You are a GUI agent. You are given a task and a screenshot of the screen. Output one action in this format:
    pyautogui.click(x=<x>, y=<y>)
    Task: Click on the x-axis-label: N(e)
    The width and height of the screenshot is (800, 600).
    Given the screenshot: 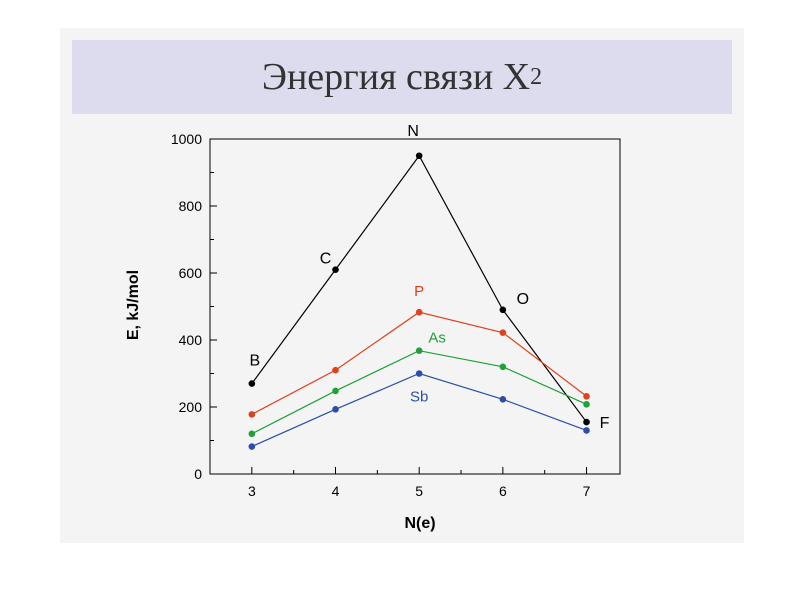 What is the action you would take?
    pyautogui.click(x=419, y=523)
    